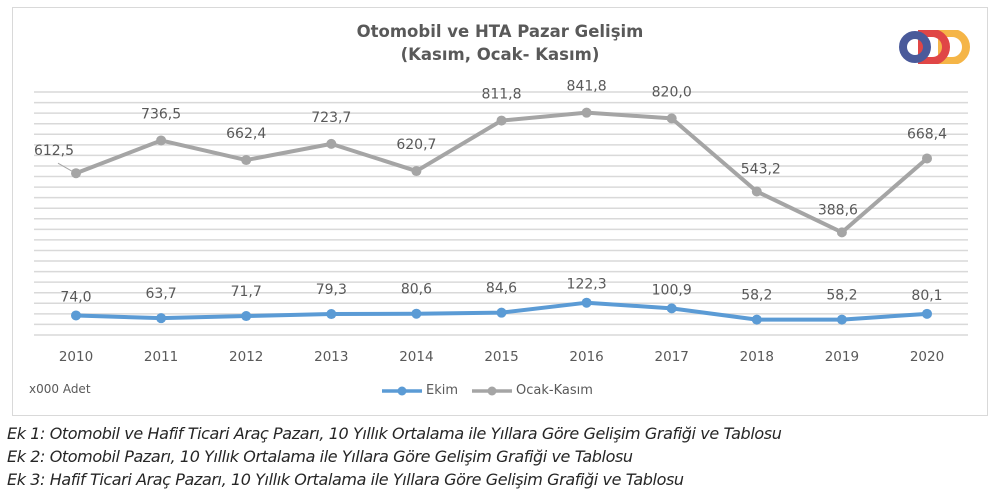 The height and width of the screenshot is (494, 1000). I want to click on data-label: 736,5, so click(161, 114).